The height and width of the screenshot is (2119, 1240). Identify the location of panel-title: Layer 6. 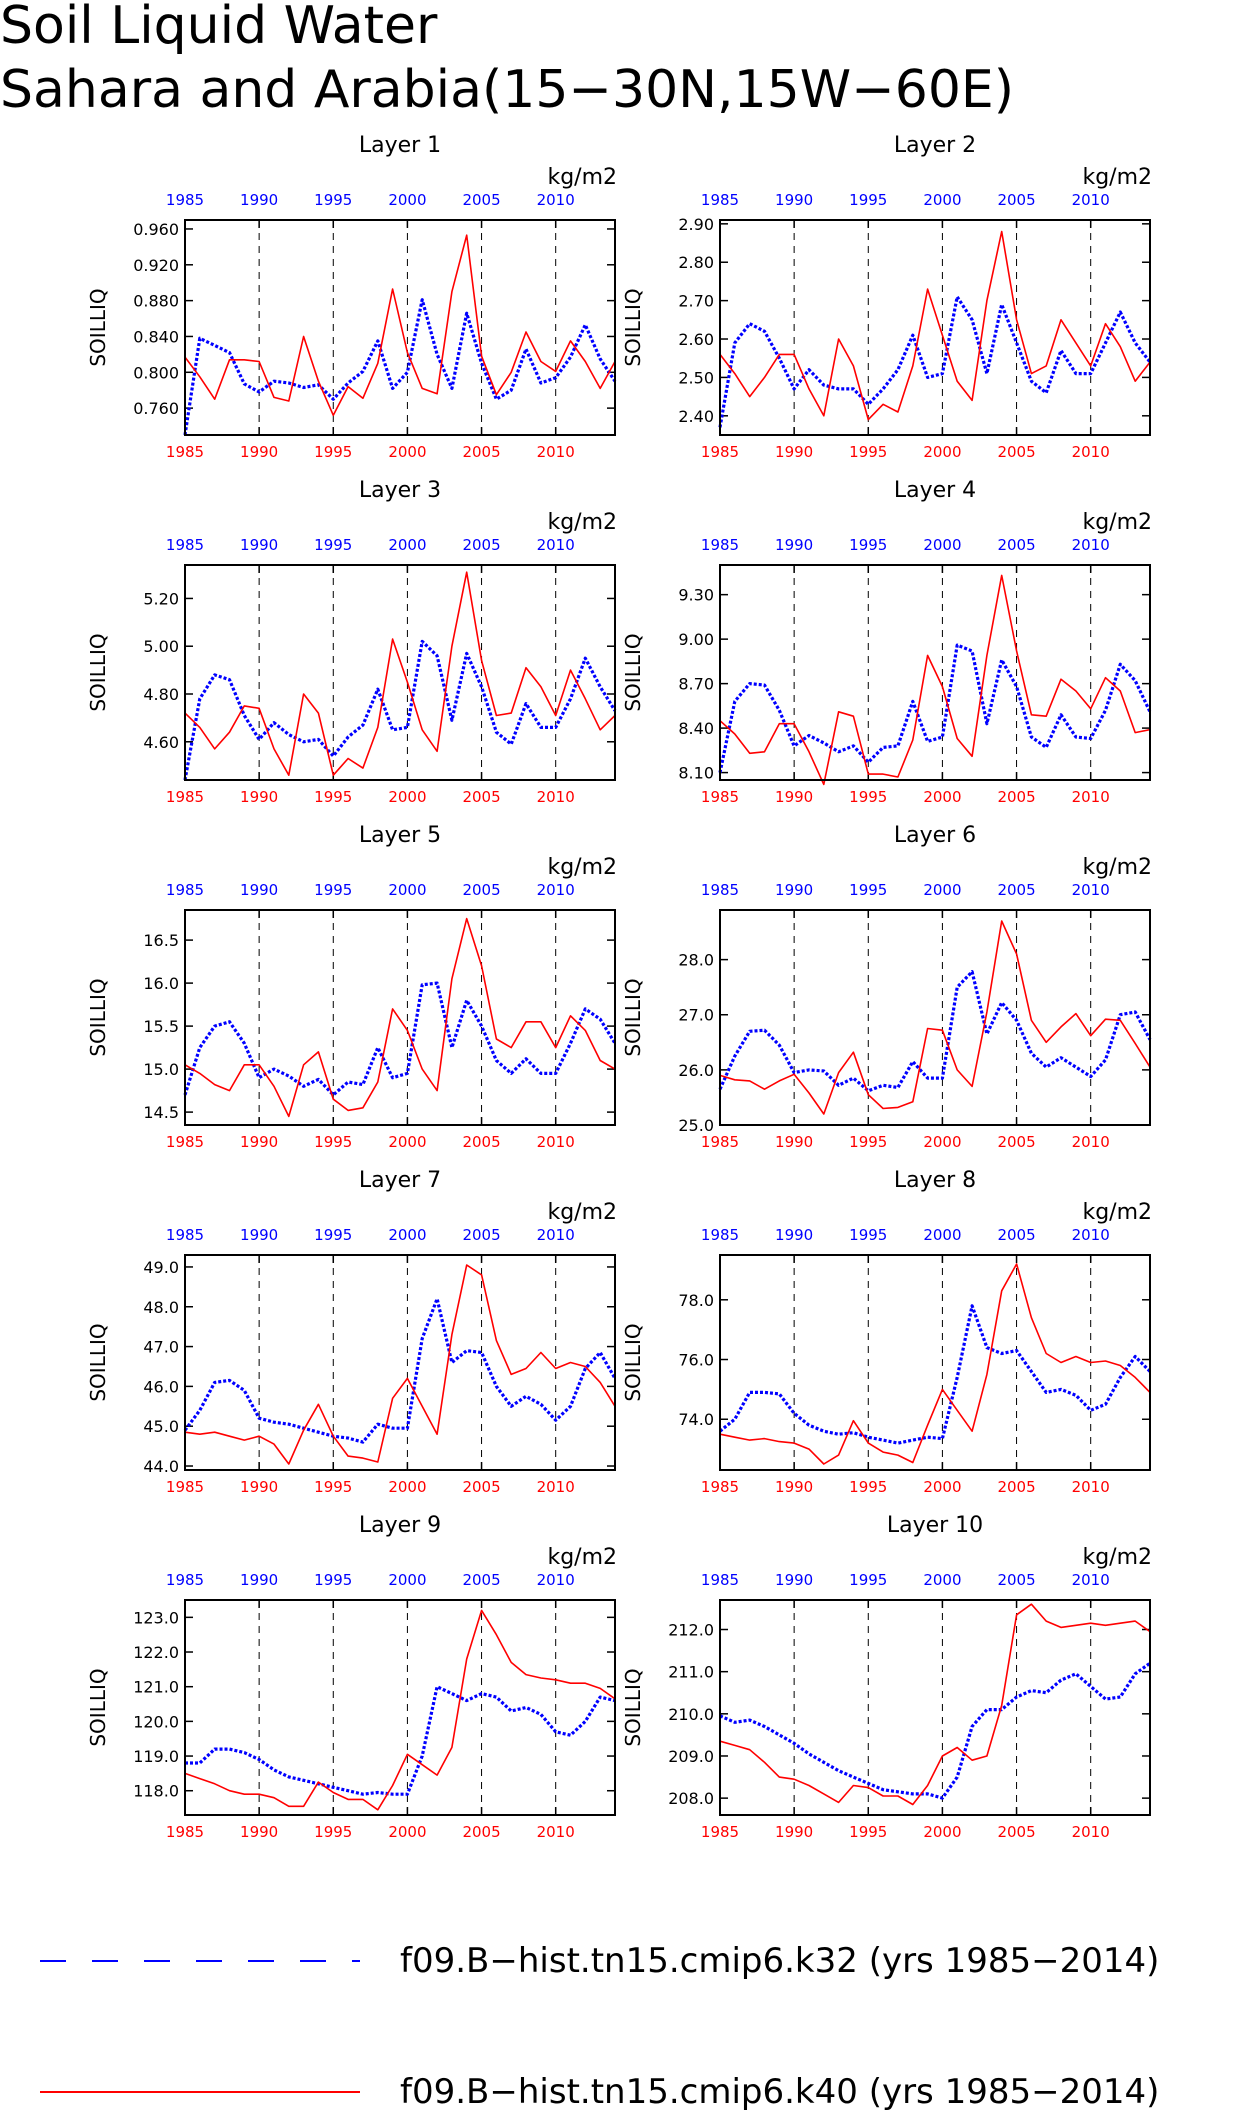
(935, 835).